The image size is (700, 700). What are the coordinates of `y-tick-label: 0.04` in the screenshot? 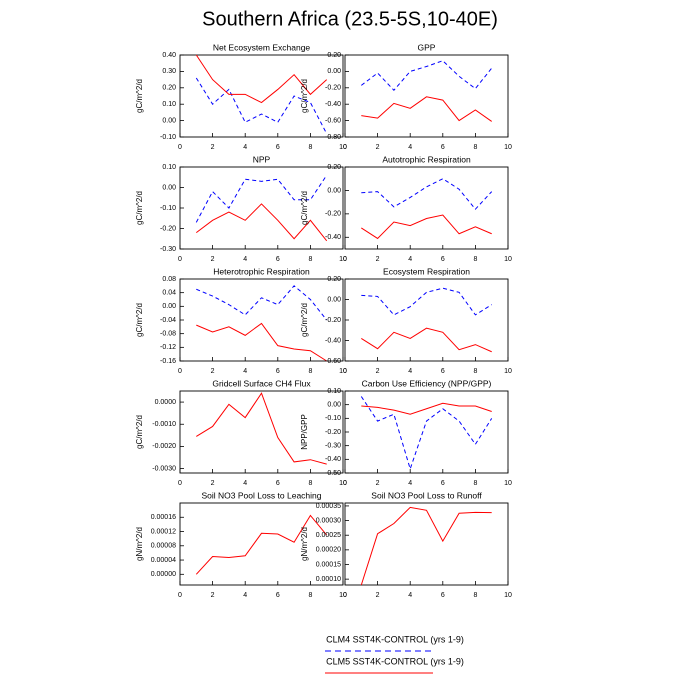 It's located at (169, 293).